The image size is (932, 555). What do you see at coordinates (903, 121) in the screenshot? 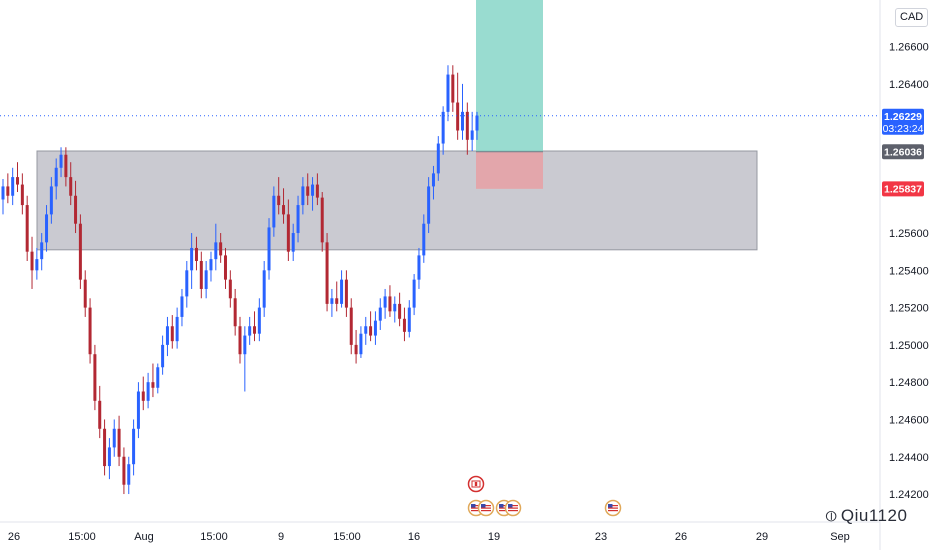
I see `current-price-tag-bg` at bounding box center [903, 121].